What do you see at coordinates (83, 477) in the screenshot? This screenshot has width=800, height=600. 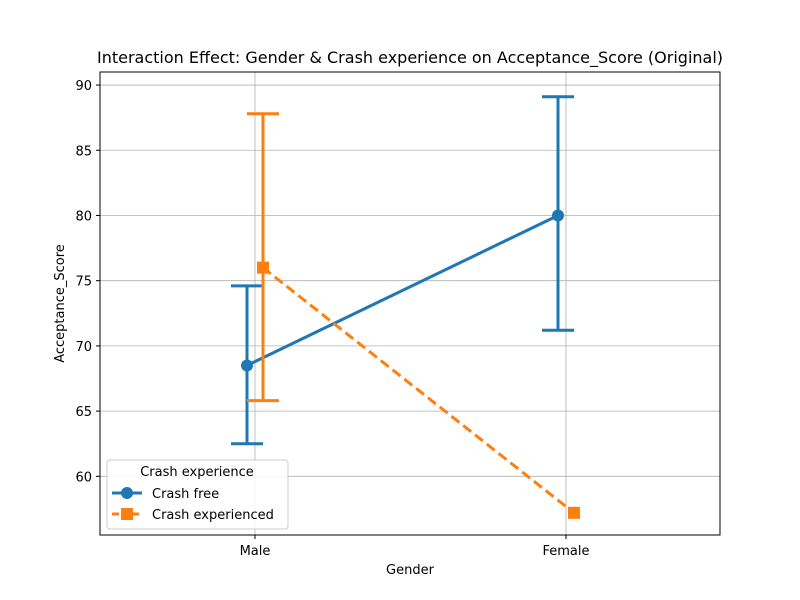 I see `y-tick-label: 60` at bounding box center [83, 477].